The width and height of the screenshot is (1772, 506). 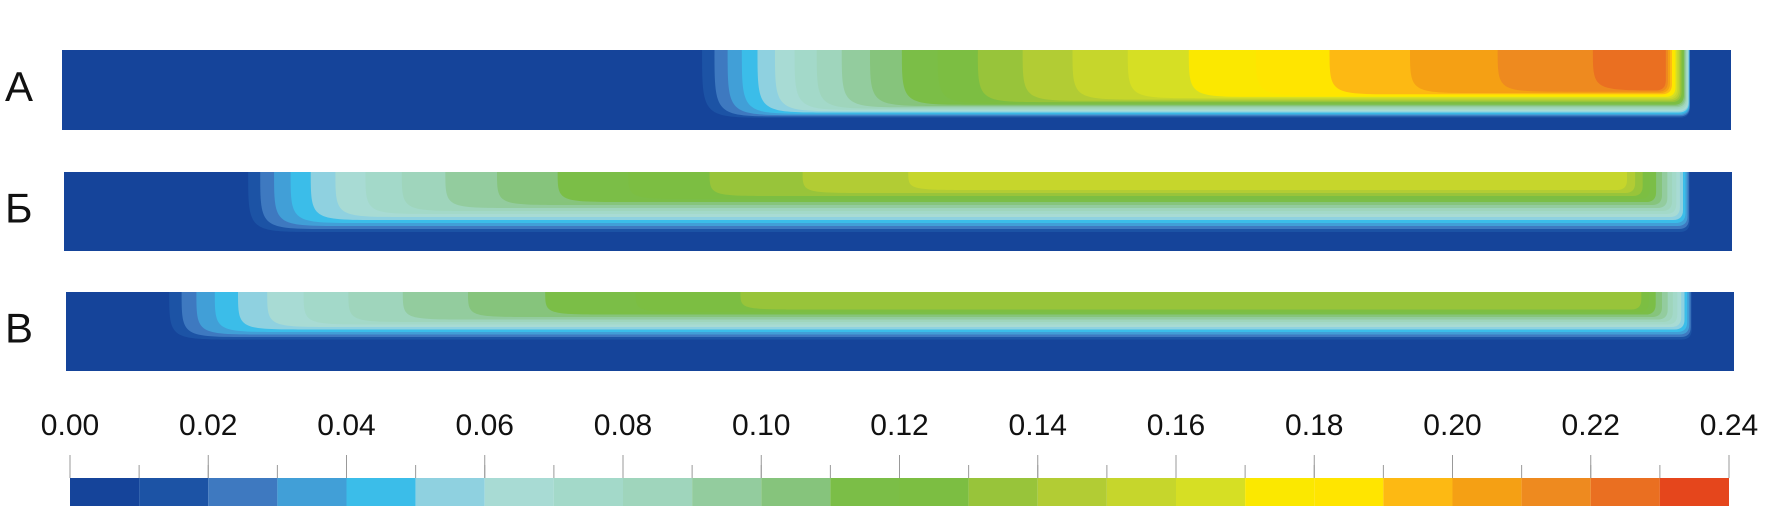 I want to click on tick-label: 0.24, so click(x=1729, y=425).